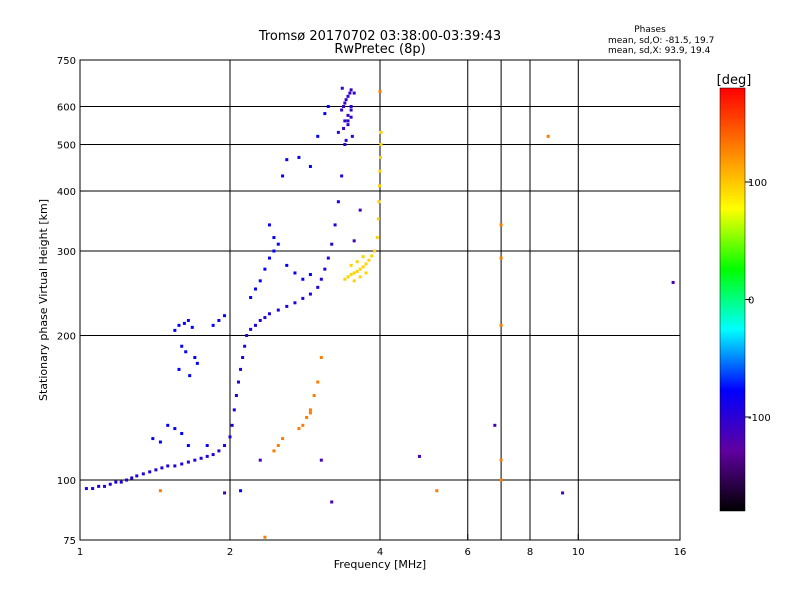  Describe the element at coordinates (66, 108) in the screenshot. I see `y-tick-label: 600` at that location.